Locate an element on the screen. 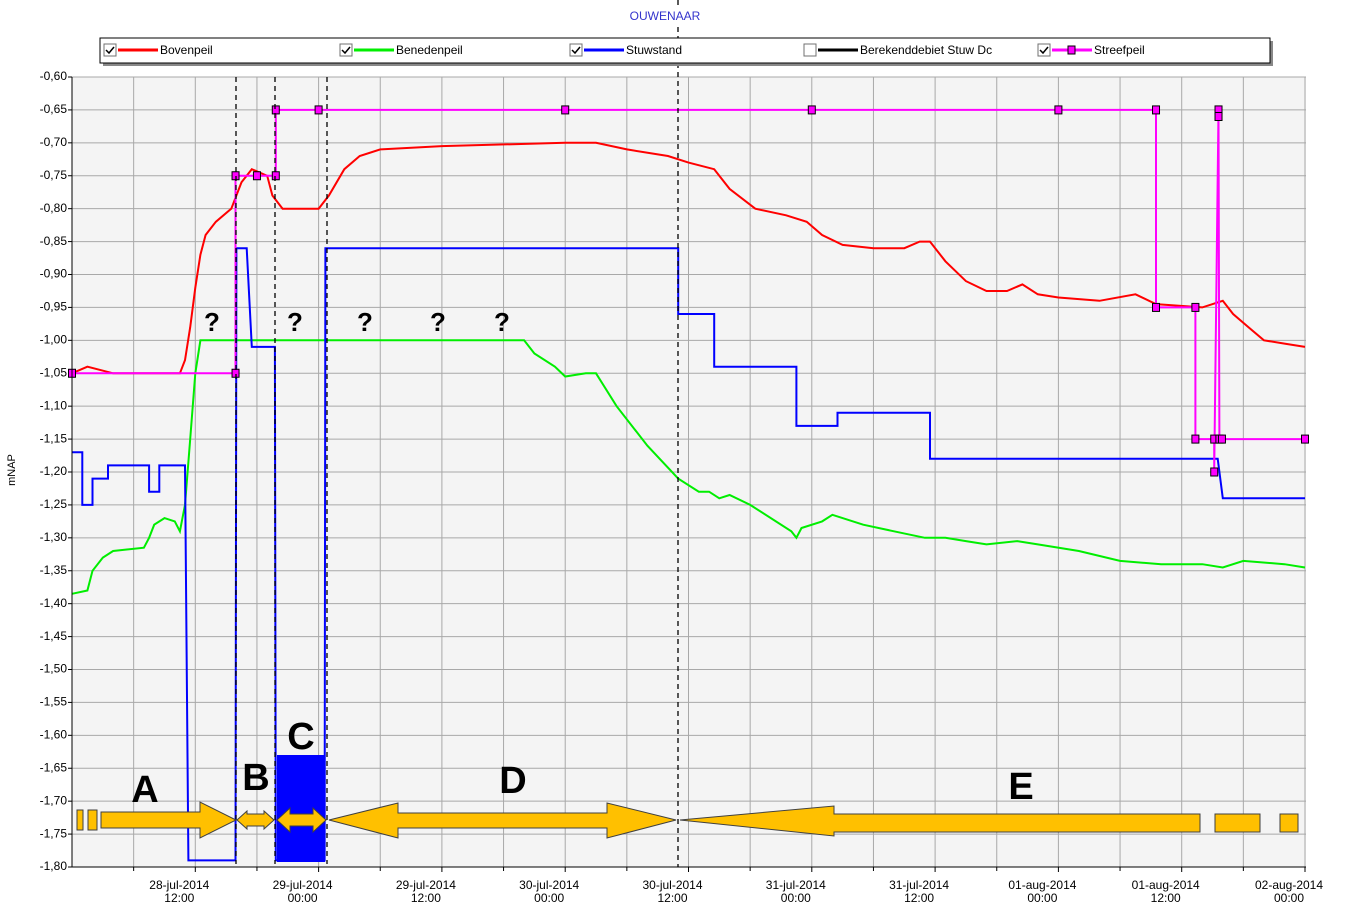  y-tick-label: -0,80 is located at coordinates (54, 208).